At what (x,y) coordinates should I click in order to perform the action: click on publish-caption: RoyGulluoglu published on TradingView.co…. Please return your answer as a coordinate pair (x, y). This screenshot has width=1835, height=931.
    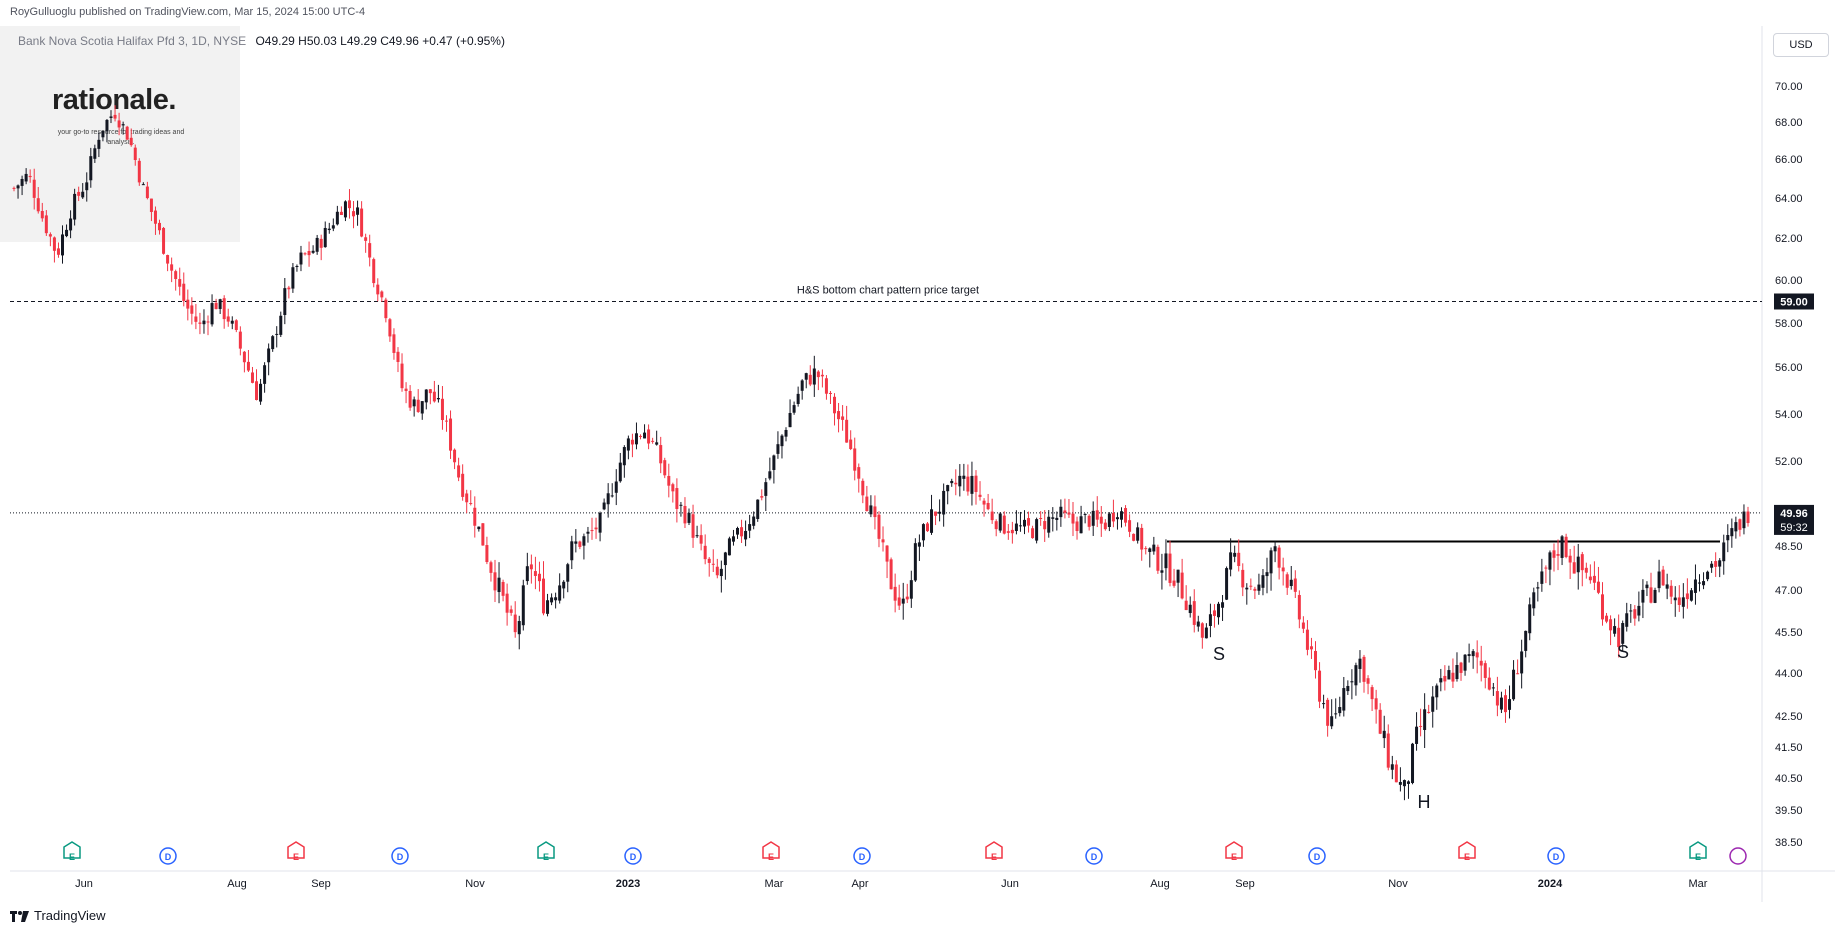
    Looking at the image, I should click on (188, 12).